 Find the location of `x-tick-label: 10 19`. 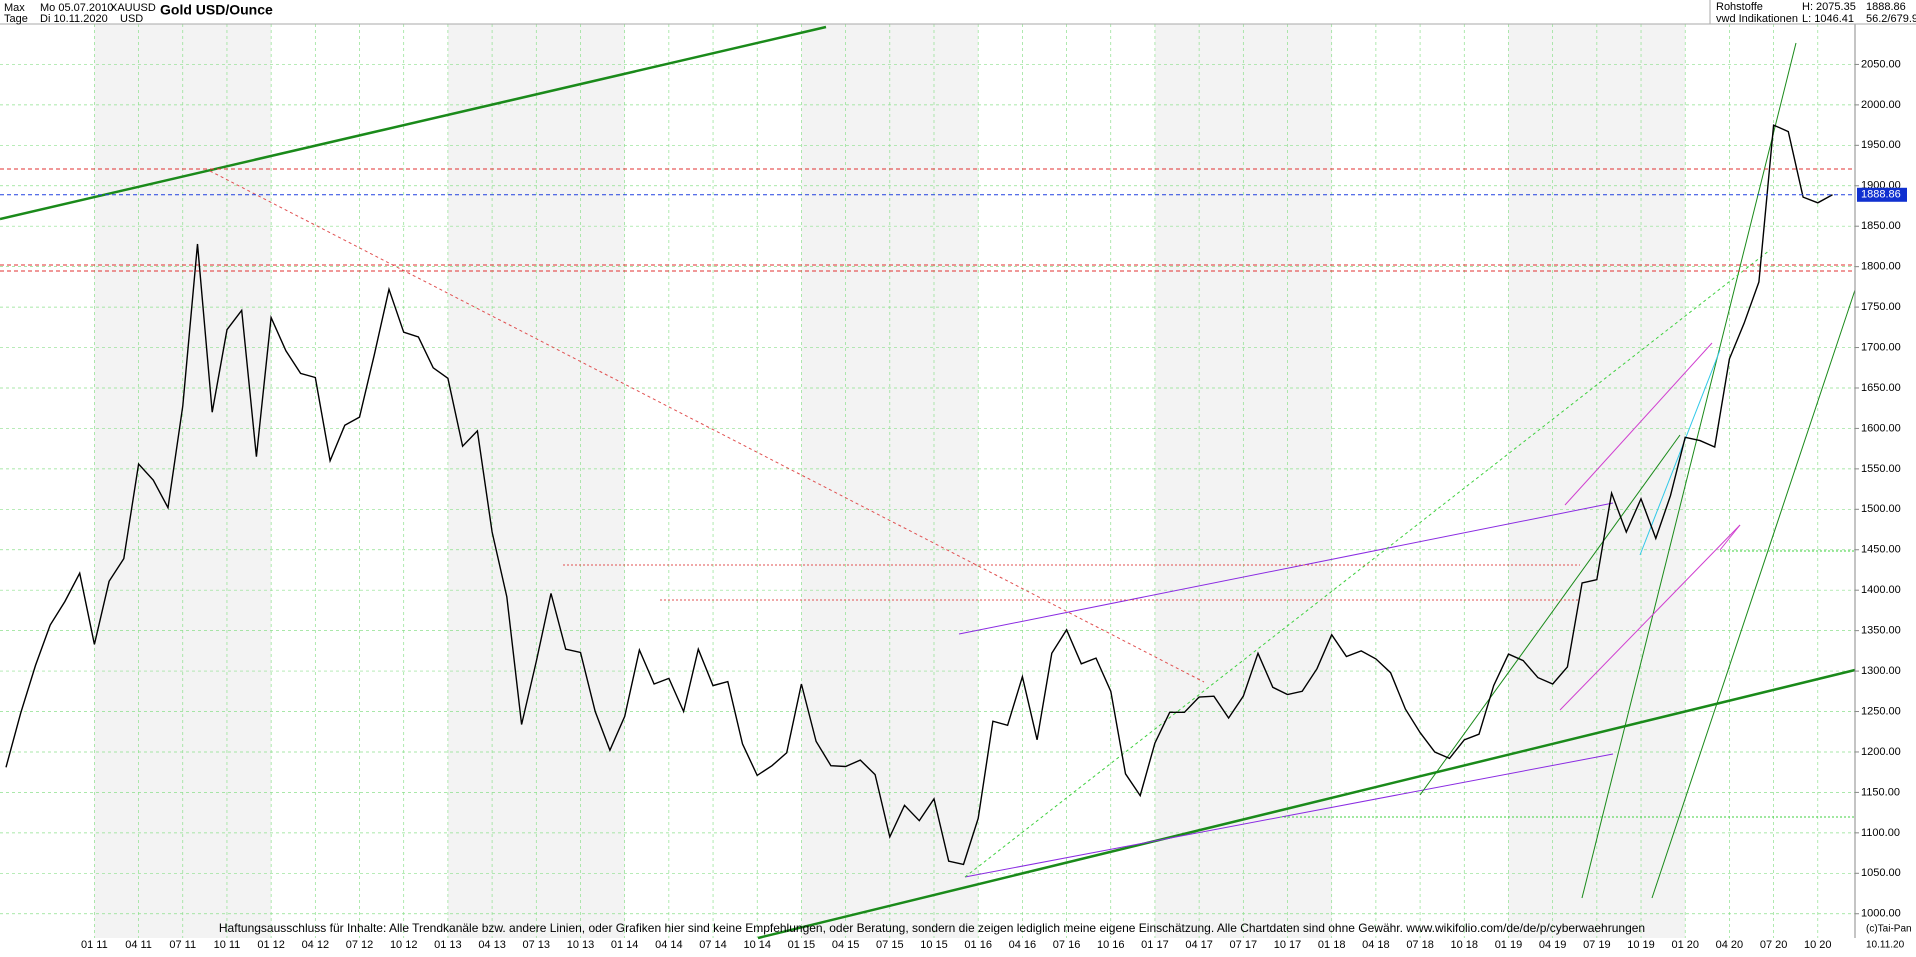

x-tick-label: 10 19 is located at coordinates (1641, 945).